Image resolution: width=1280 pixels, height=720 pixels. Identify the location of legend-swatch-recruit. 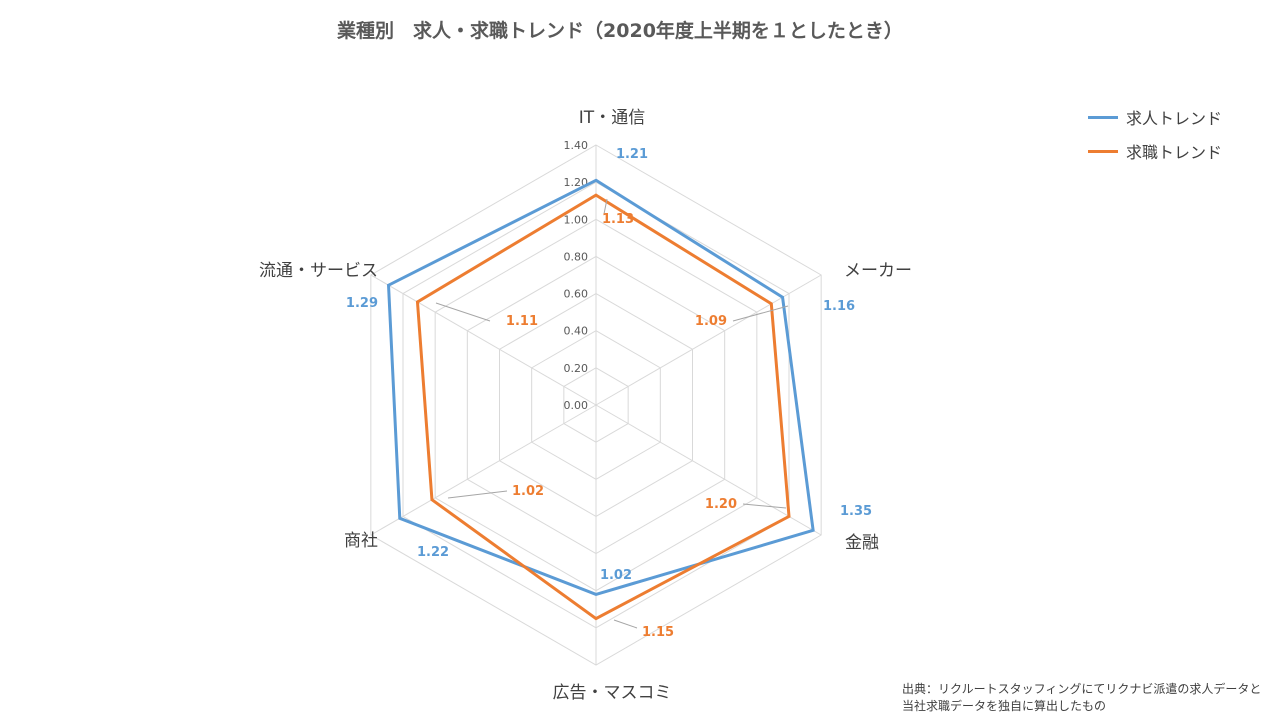
(1103, 117).